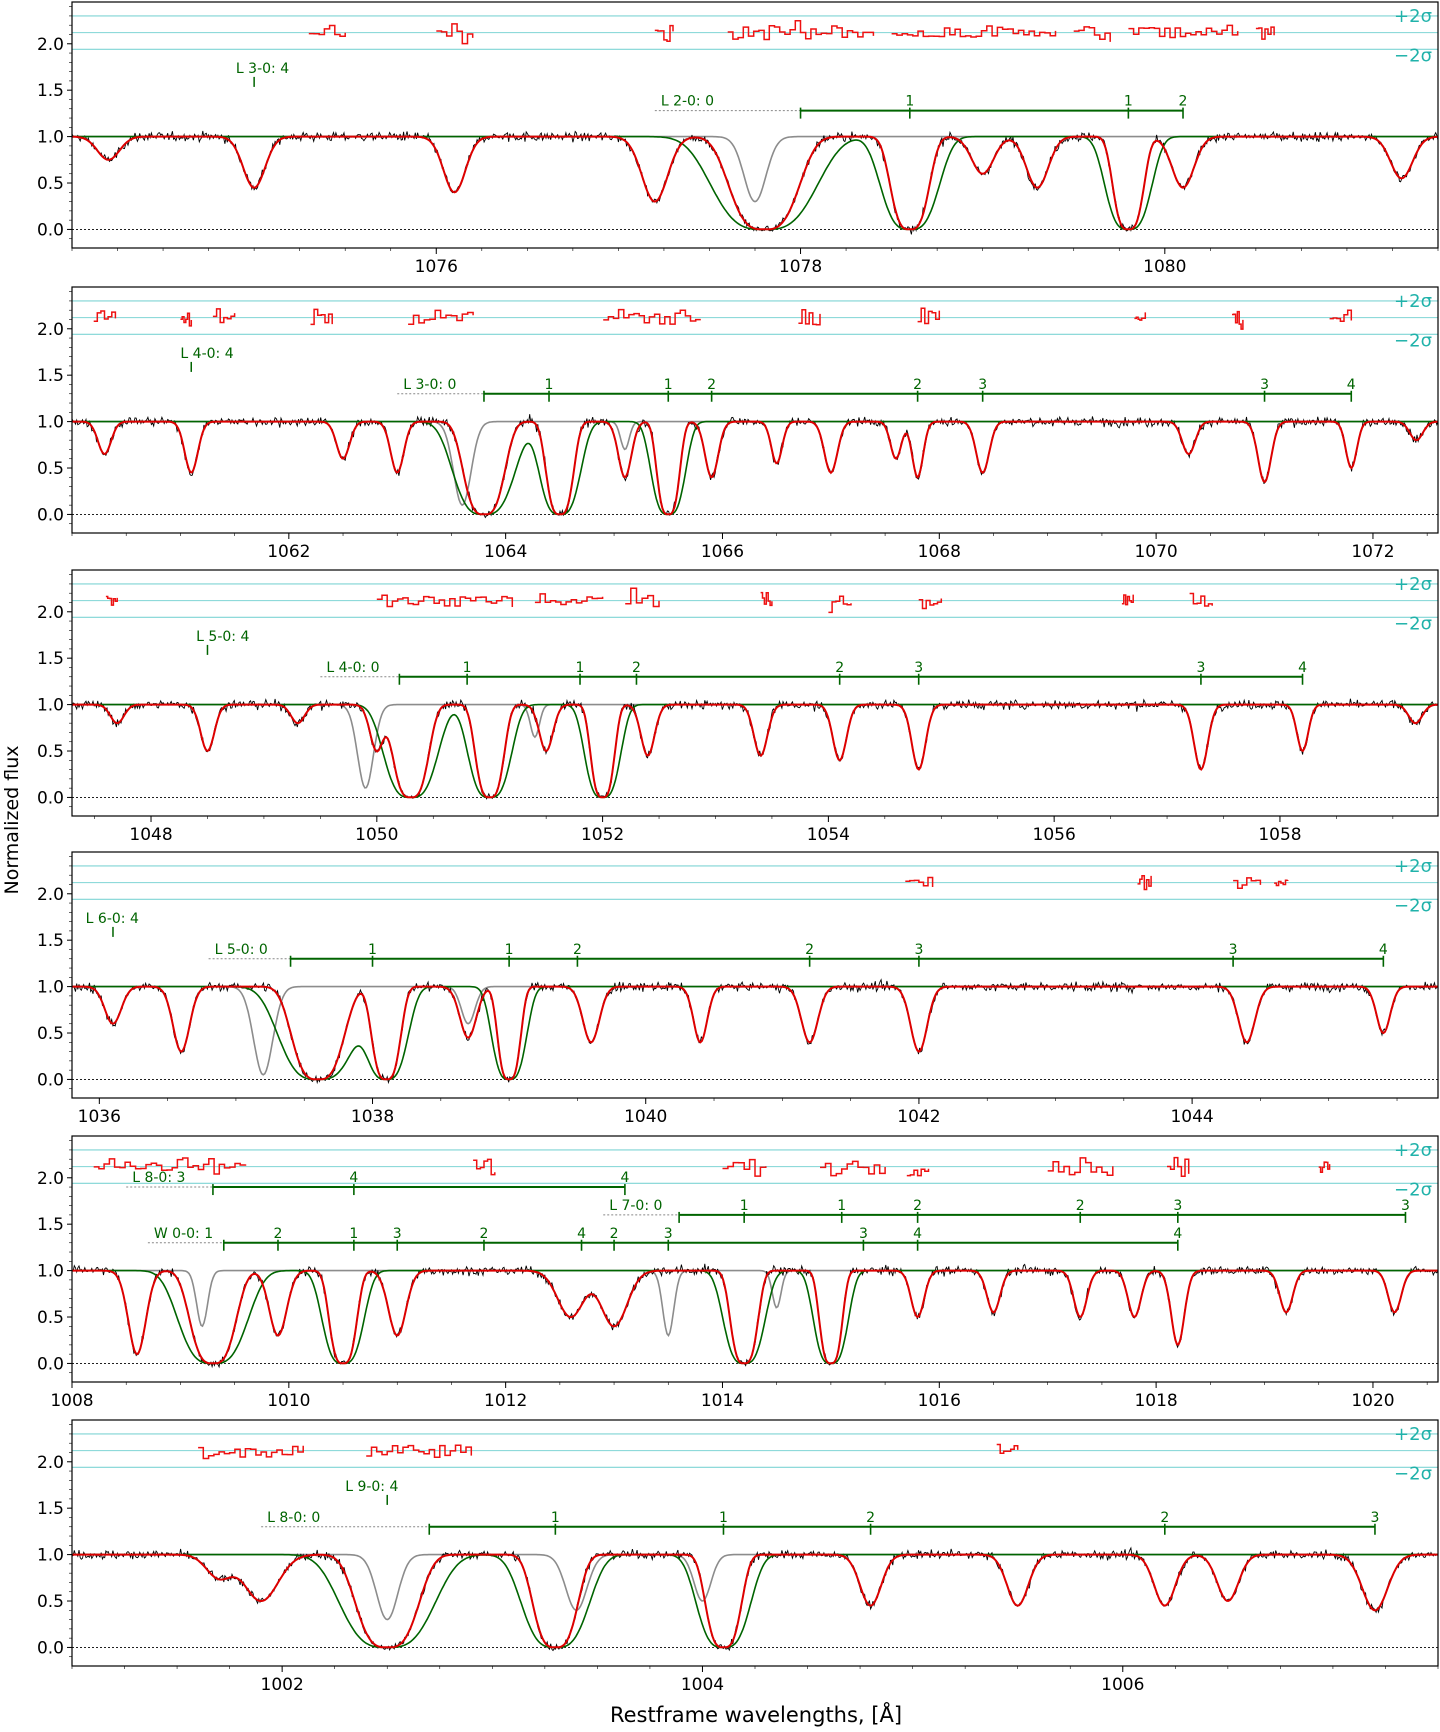 Image resolution: width=1440 pixels, height=1732 pixels. What do you see at coordinates (722, 1401) in the screenshot?
I see `x-tick-label: 1014` at bounding box center [722, 1401].